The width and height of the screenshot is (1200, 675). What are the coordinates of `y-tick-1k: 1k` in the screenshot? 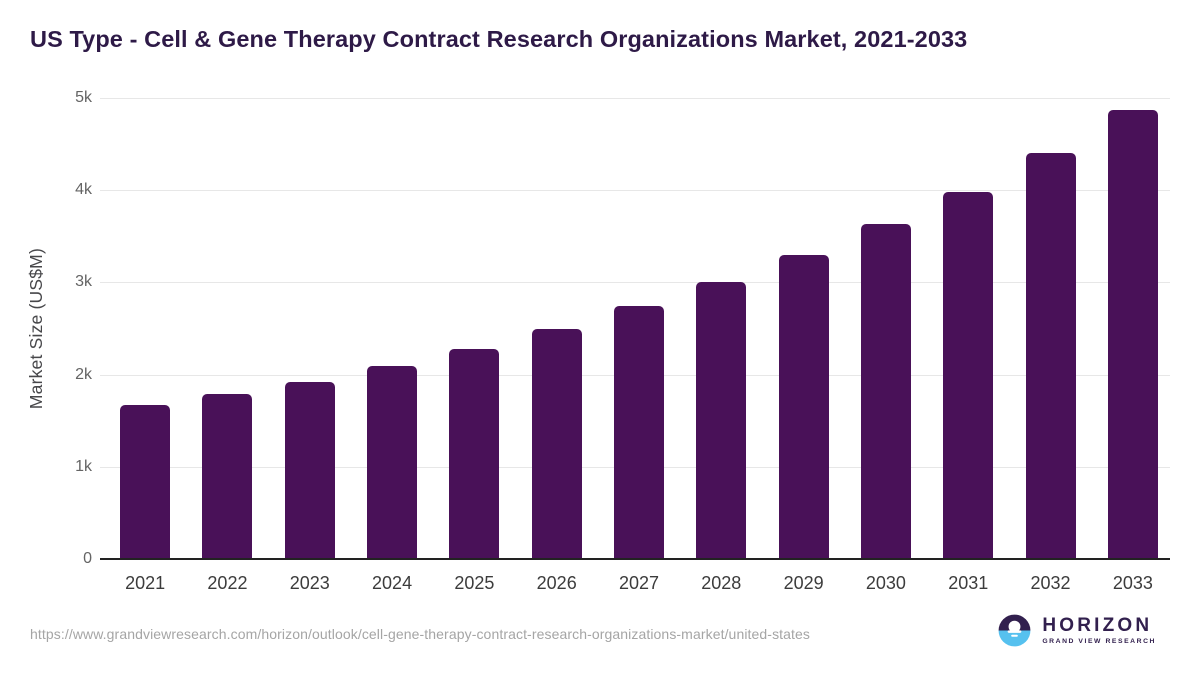 It's located at (83, 466).